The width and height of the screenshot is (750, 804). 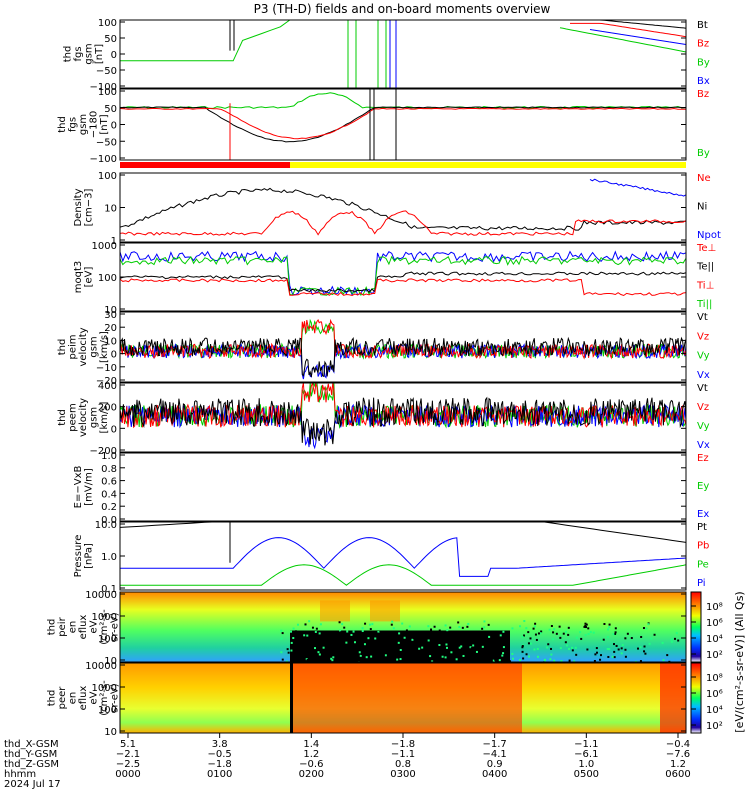 I want to click on panel-1: 100 50 0 −50 −100 thd fgs gsm [nT] Bt Bz By Bx, so click(x=386, y=55).